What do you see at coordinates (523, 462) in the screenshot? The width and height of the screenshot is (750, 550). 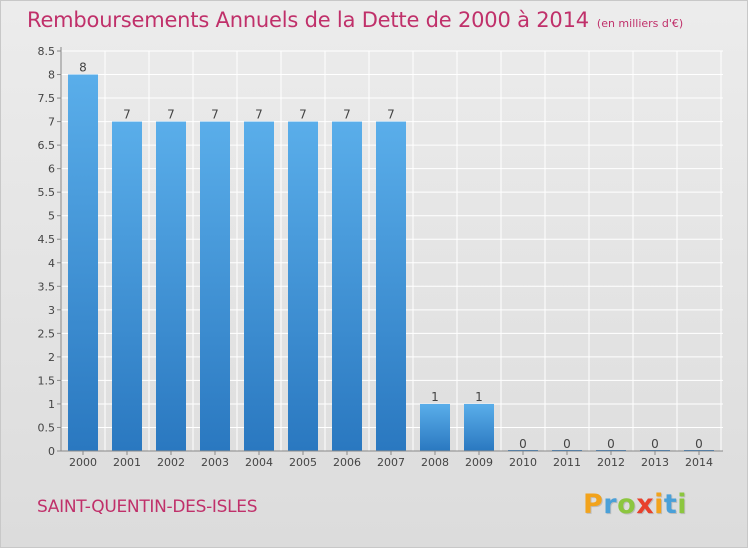 I see `x-tick-label: 2010` at bounding box center [523, 462].